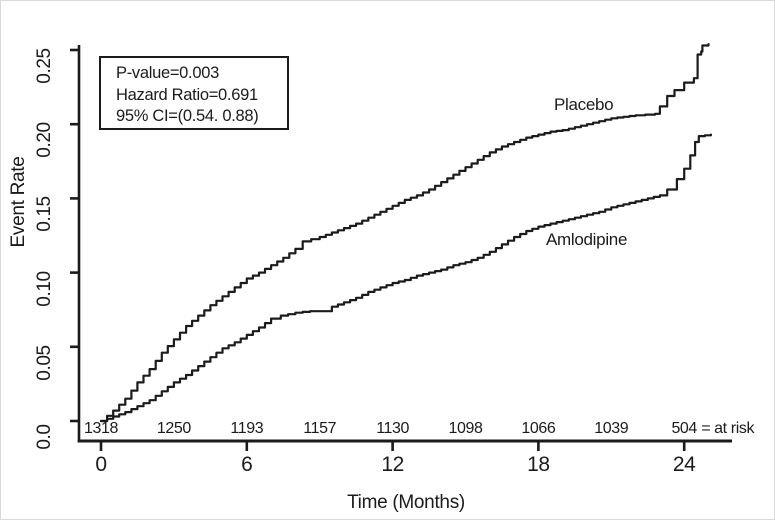 The height and width of the screenshot is (520, 775). Describe the element at coordinates (611, 428) in the screenshot. I see `at-risk-count: 1039` at that location.